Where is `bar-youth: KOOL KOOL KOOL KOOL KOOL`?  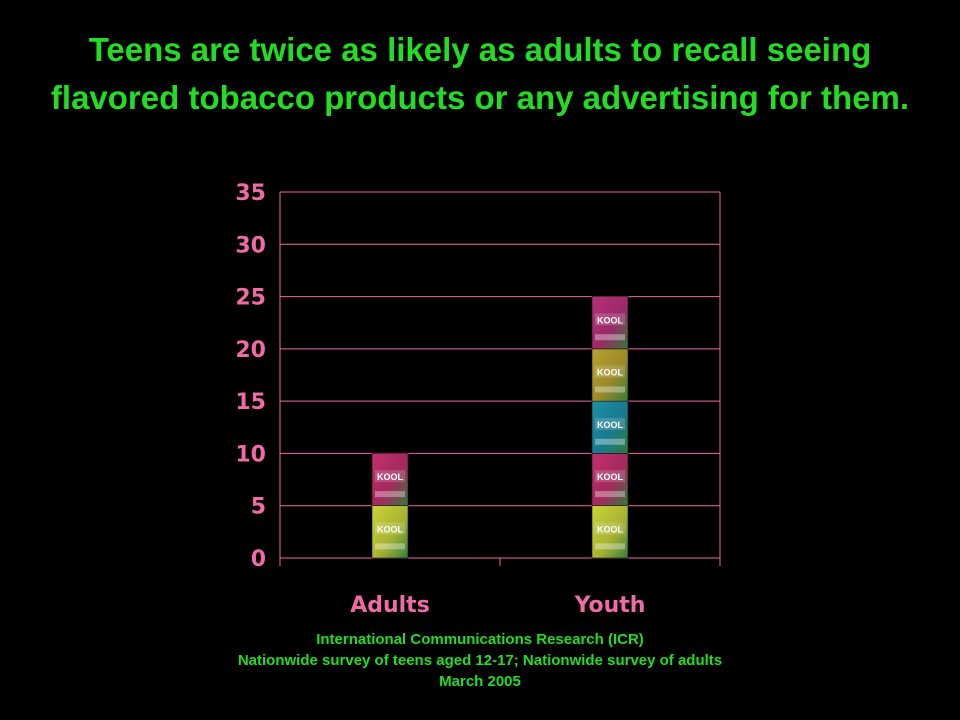 bar-youth: KOOL KOOL KOOL KOOL KOOL is located at coordinates (610, 427).